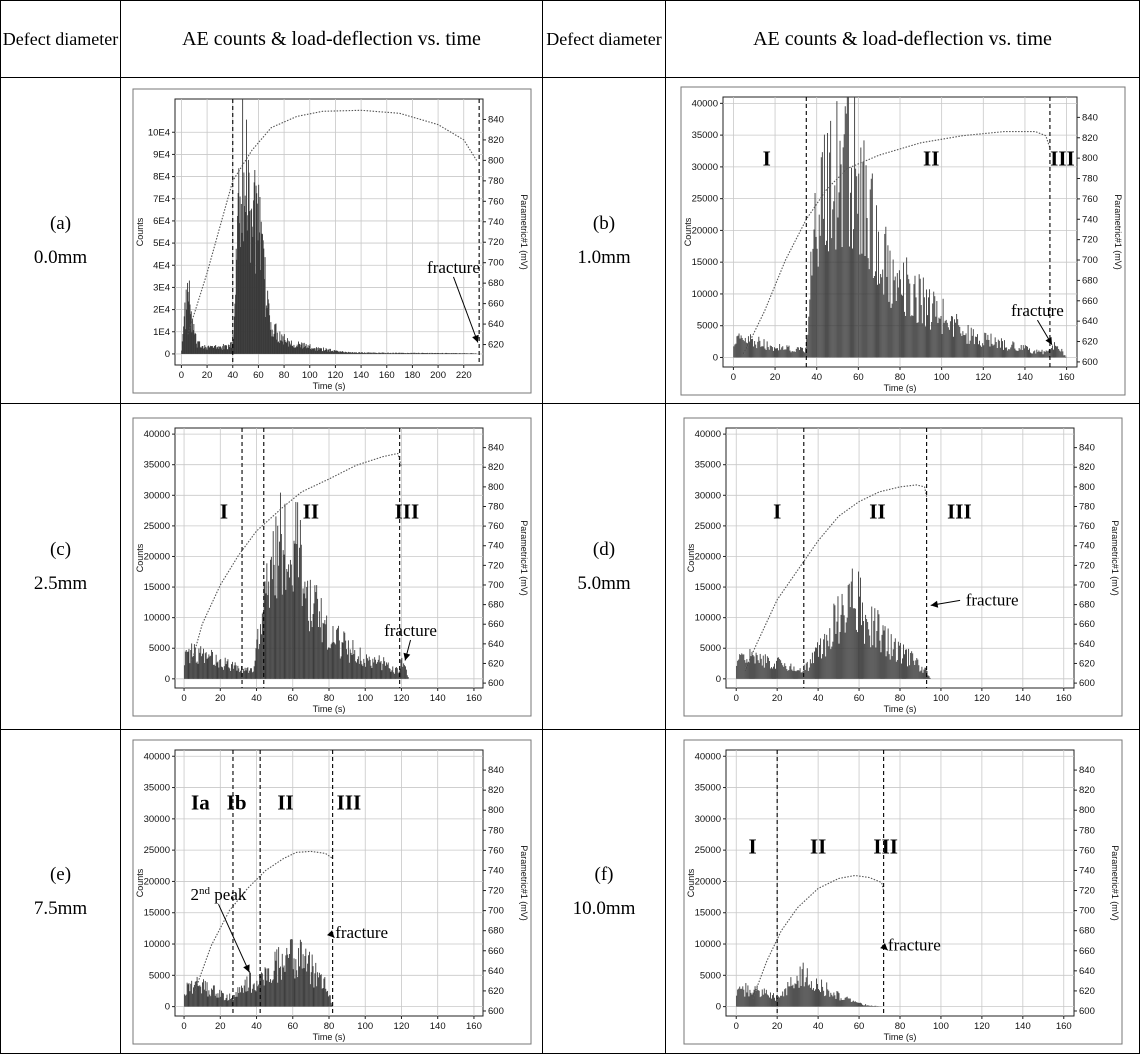  What do you see at coordinates (60, 549) in the screenshot?
I see `label-letter: (c)` at bounding box center [60, 549].